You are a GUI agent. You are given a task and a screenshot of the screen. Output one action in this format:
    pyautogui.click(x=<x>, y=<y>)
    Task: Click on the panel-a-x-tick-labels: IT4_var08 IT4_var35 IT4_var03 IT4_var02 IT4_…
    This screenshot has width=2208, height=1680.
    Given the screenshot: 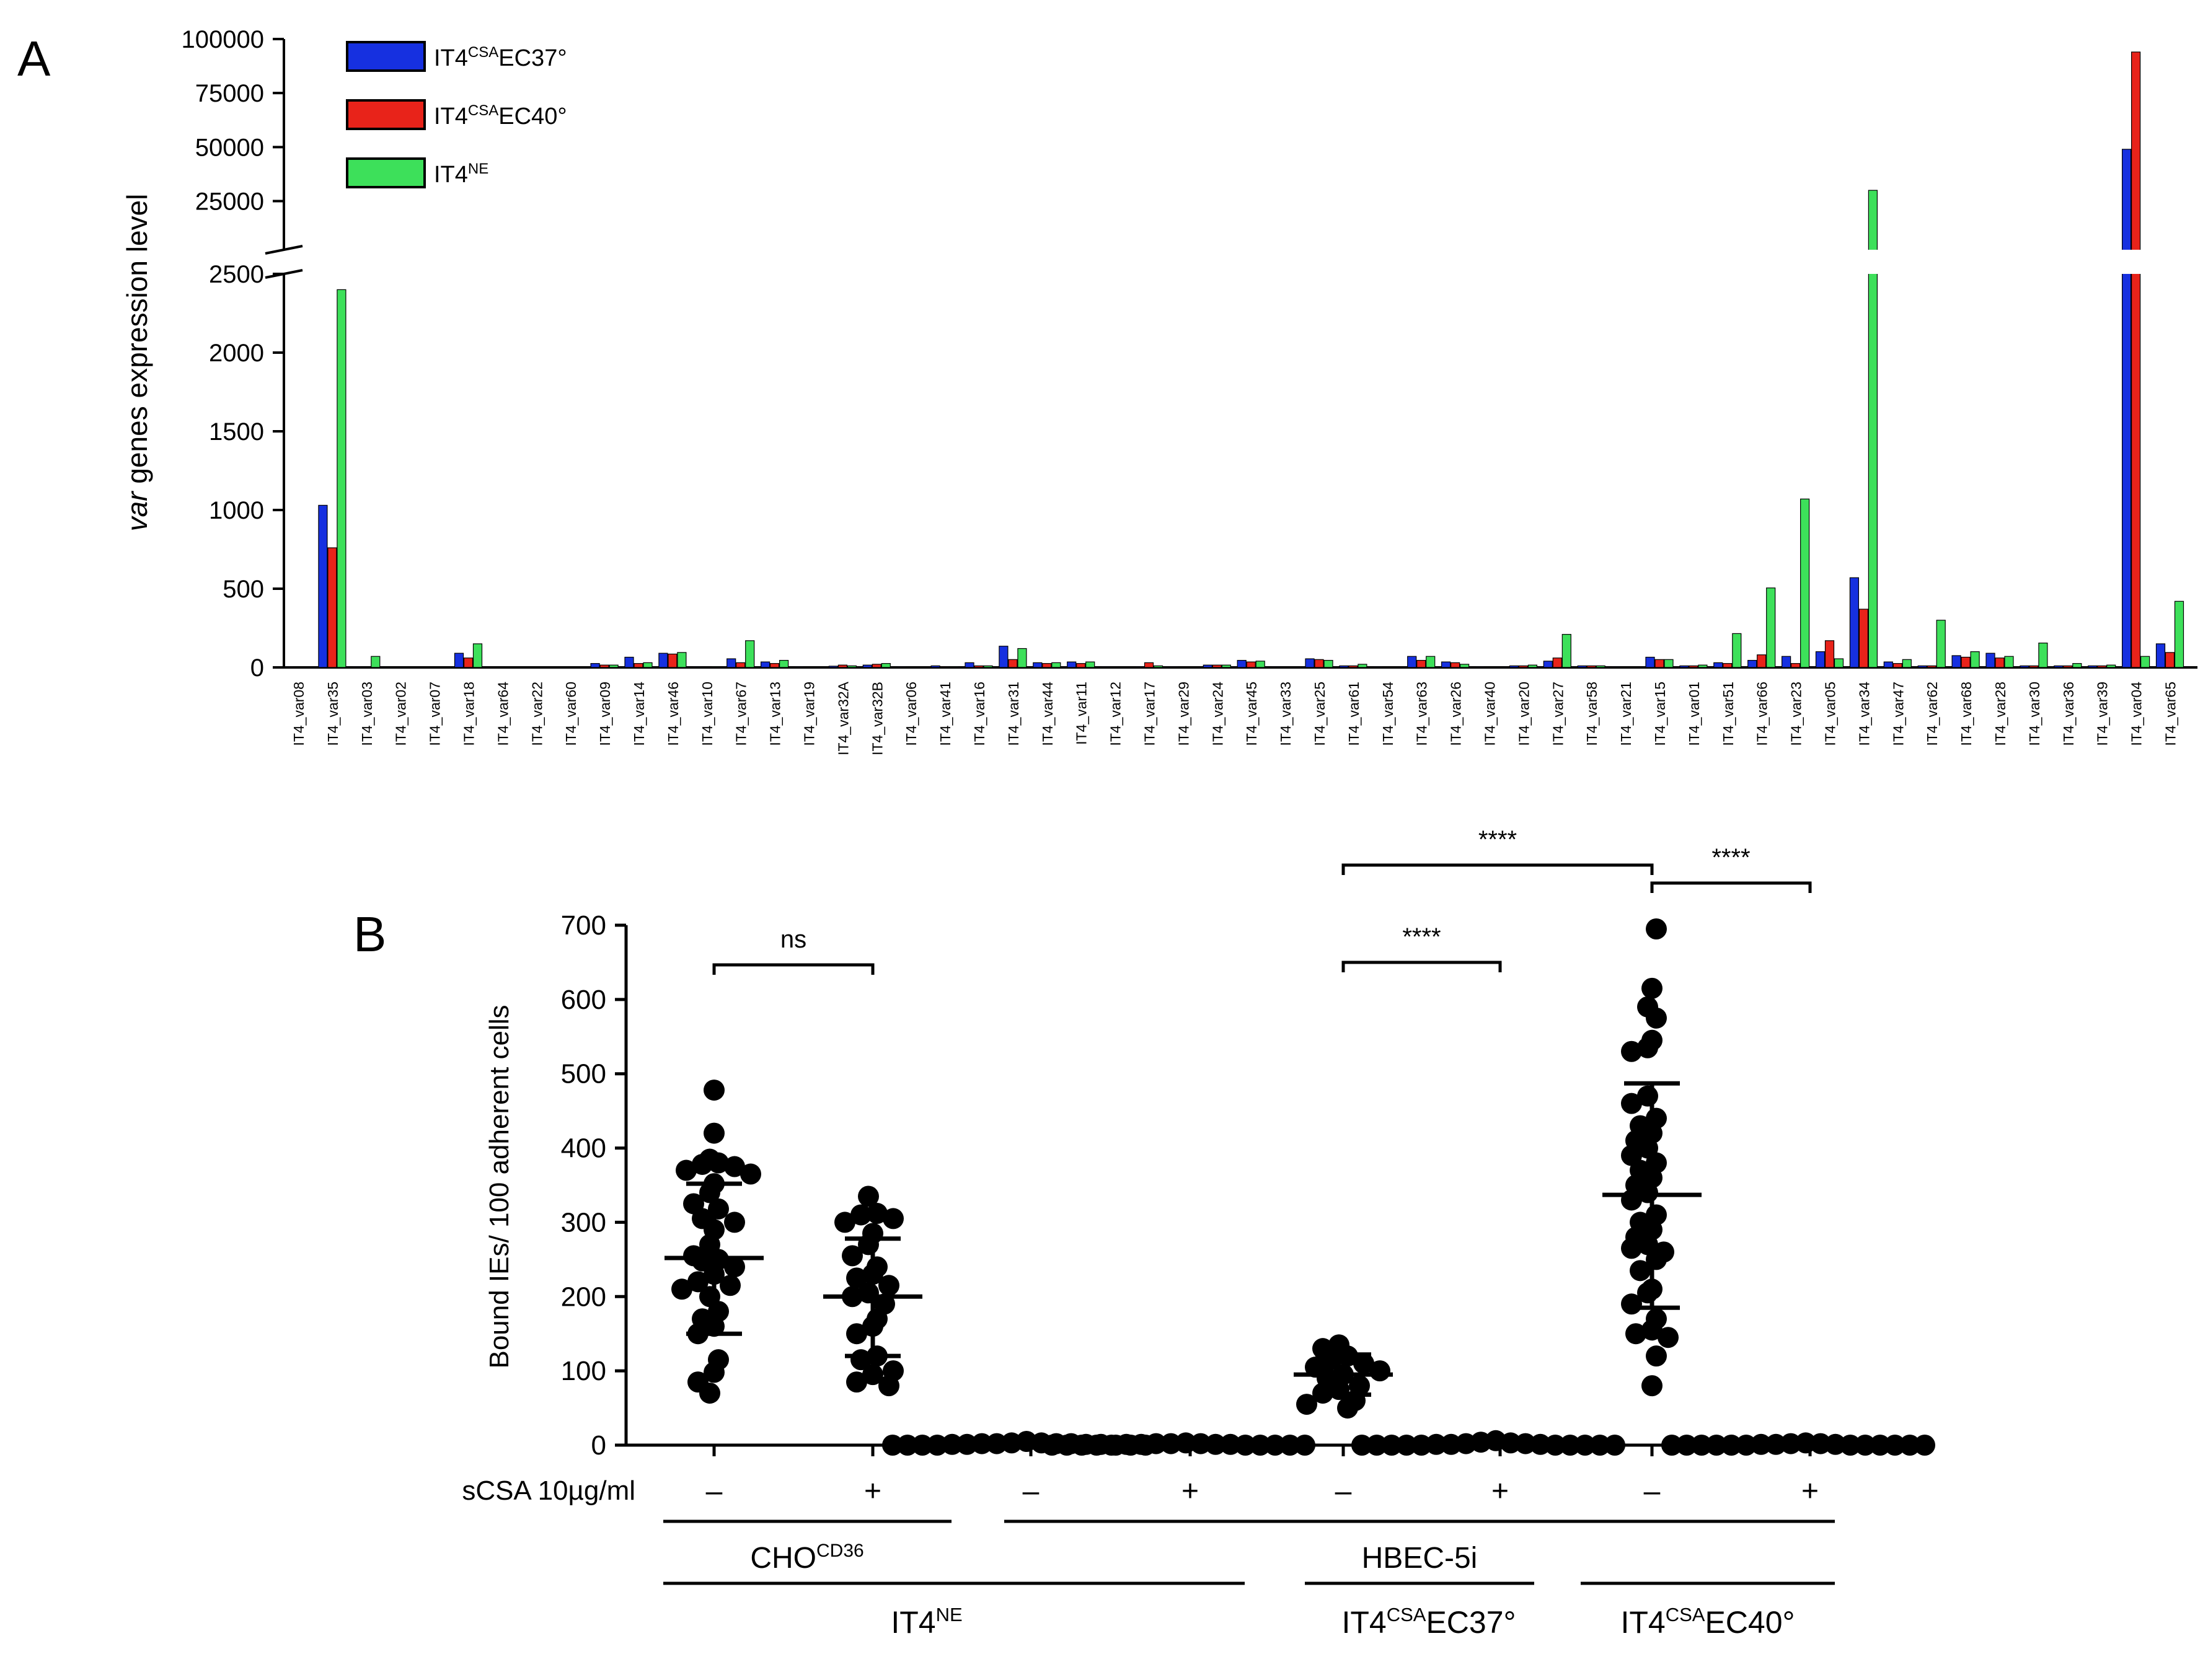 What is the action you would take?
    pyautogui.click(x=1235, y=718)
    